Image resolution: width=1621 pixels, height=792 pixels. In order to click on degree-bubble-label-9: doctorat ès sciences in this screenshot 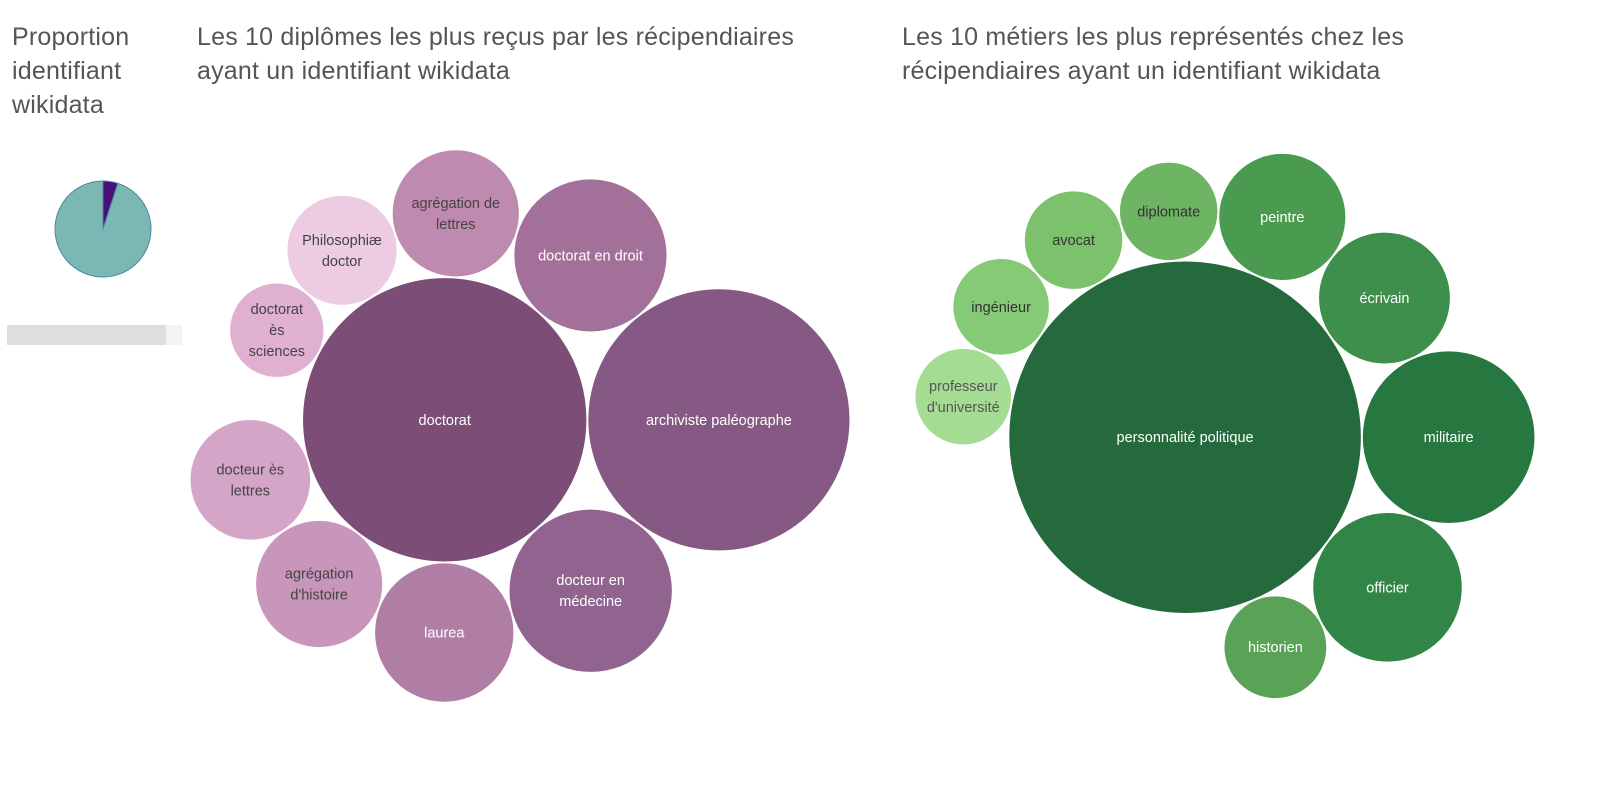, I will do `click(277, 331)`.